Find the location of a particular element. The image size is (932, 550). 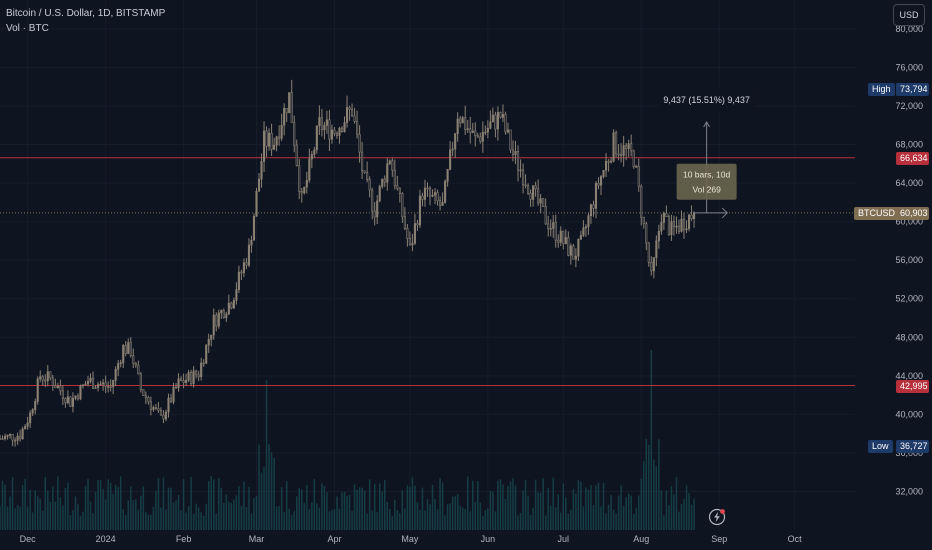

volume-indicator-label: Vol · BTC is located at coordinates (27, 28).